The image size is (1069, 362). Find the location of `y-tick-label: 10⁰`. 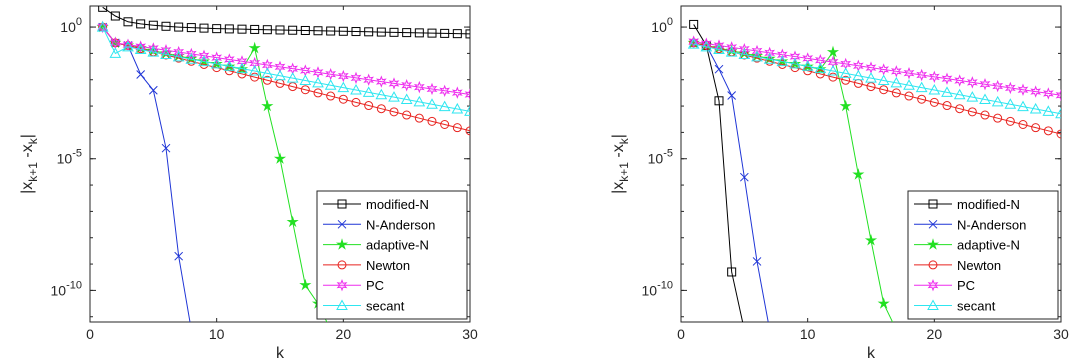

y-tick-label: 10⁰ is located at coordinates (71, 25).